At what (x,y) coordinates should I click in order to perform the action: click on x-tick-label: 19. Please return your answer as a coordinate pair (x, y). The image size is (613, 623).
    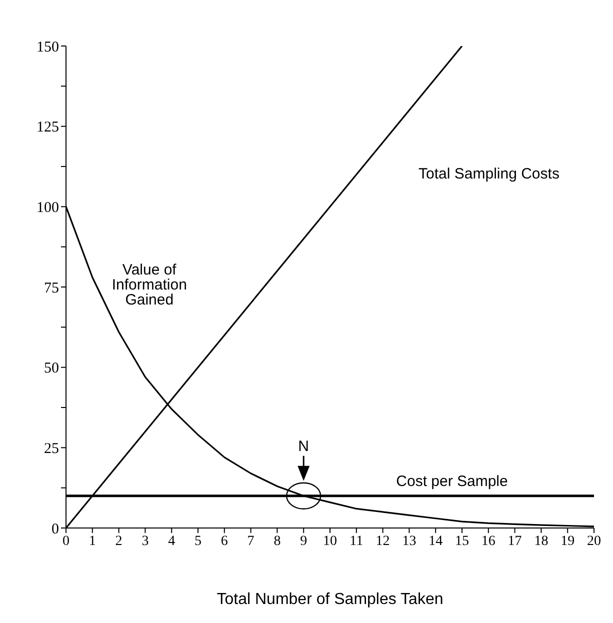
    Looking at the image, I should click on (567, 541).